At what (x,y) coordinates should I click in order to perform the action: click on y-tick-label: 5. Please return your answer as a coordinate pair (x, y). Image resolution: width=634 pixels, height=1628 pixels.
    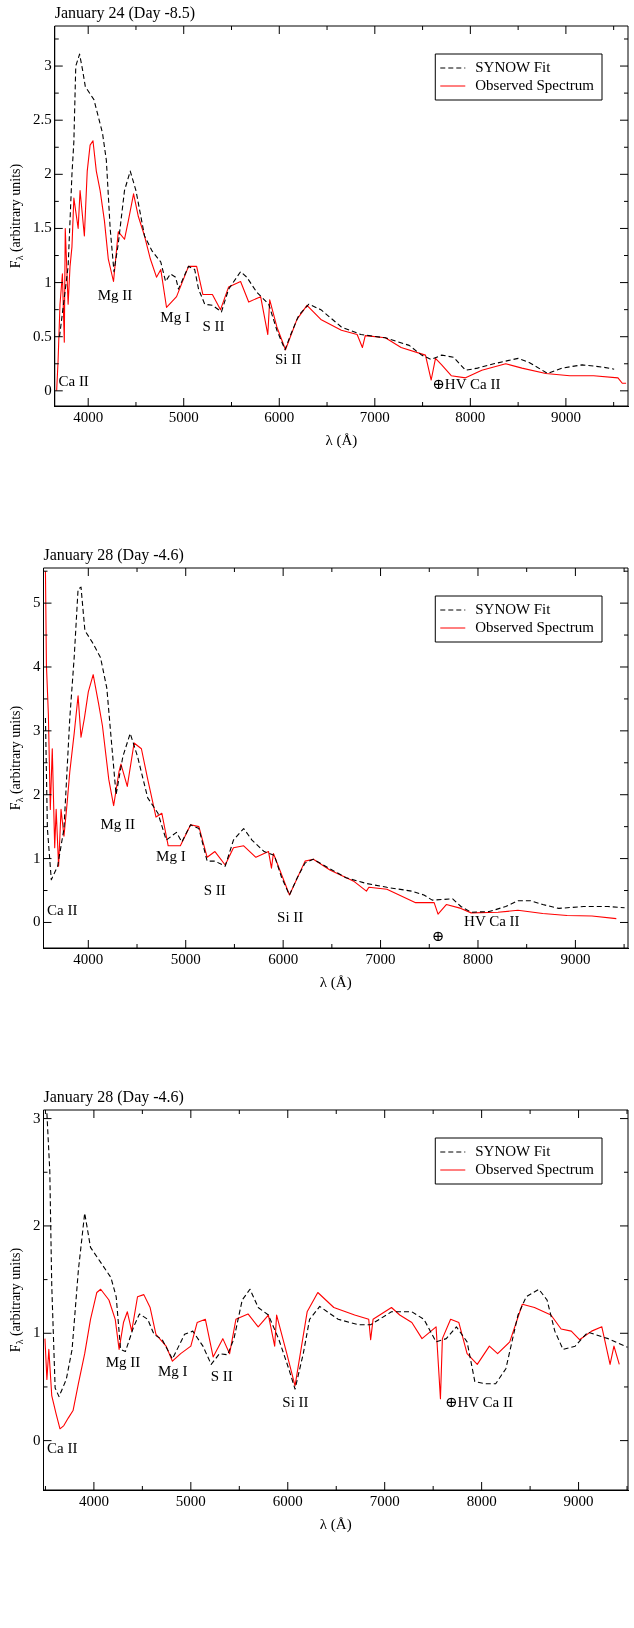
    Looking at the image, I should click on (37, 602).